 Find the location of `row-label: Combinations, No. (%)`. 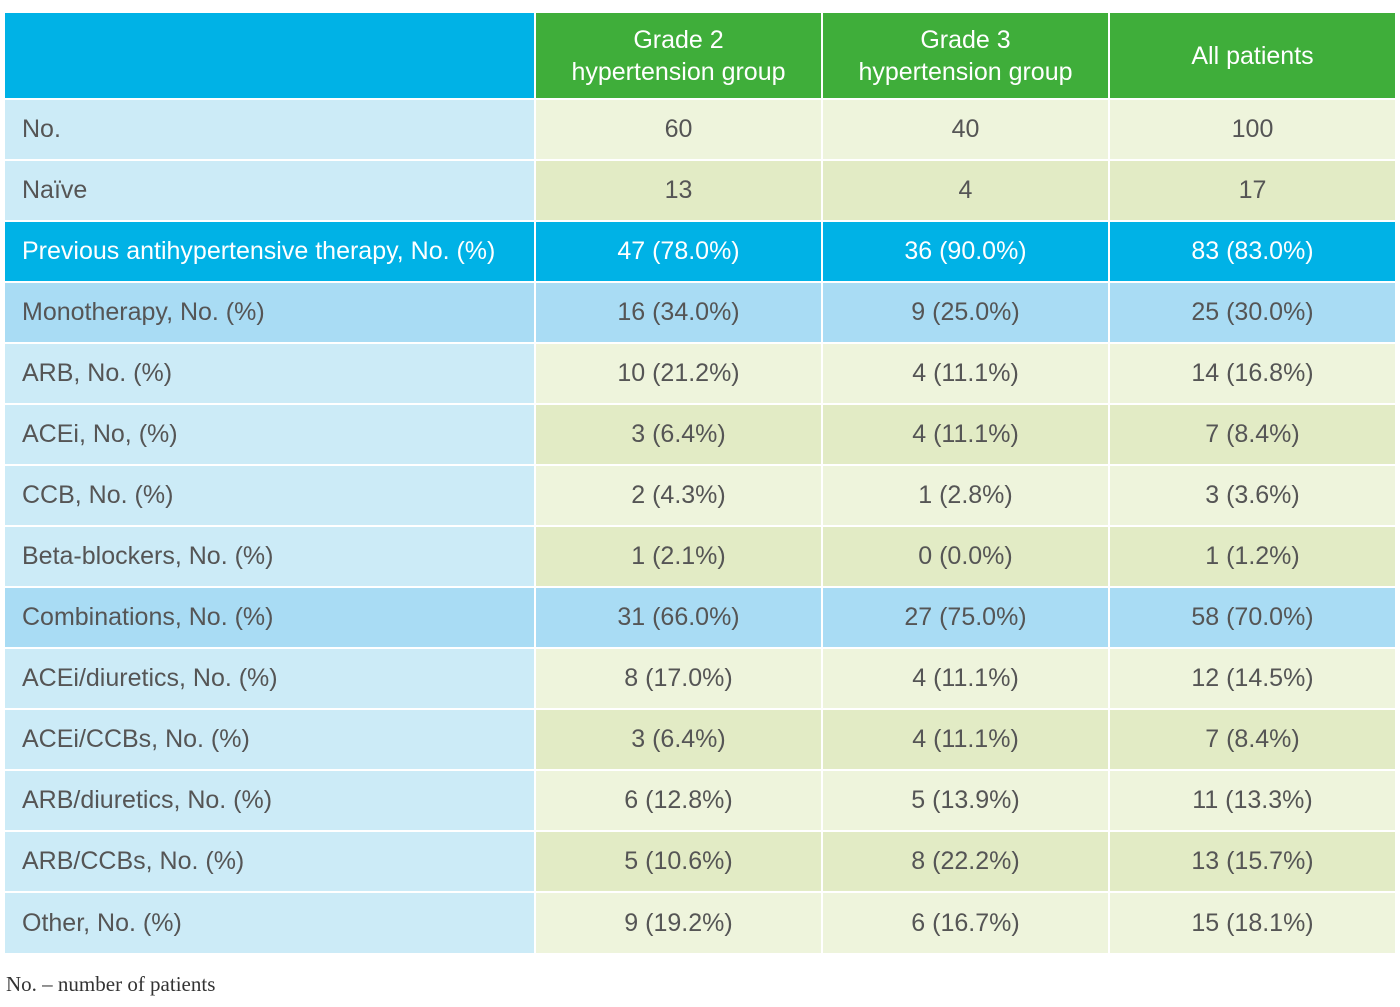

row-label: Combinations, No. (%) is located at coordinates (270, 617).